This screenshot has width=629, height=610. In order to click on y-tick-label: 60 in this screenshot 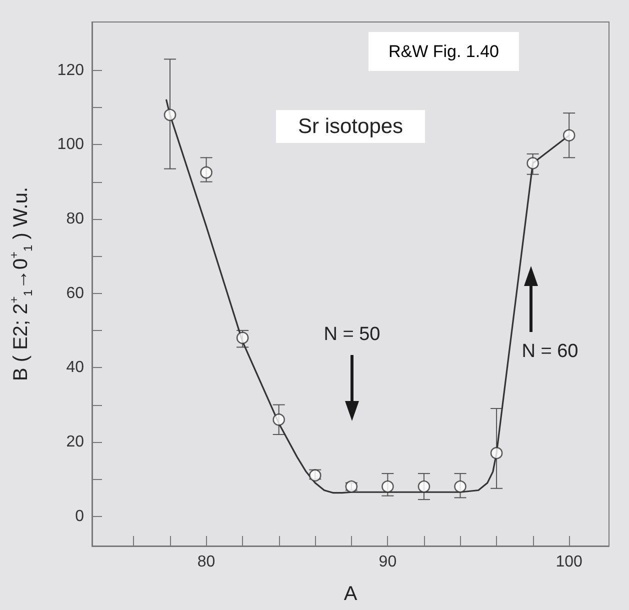, I will do `click(75, 293)`.